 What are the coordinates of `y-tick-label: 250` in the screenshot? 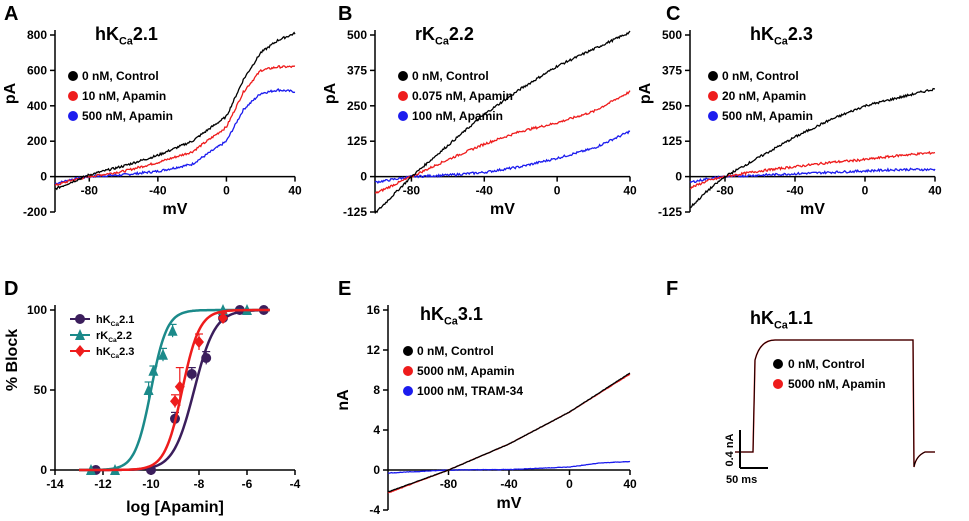 It's located at (357, 106).